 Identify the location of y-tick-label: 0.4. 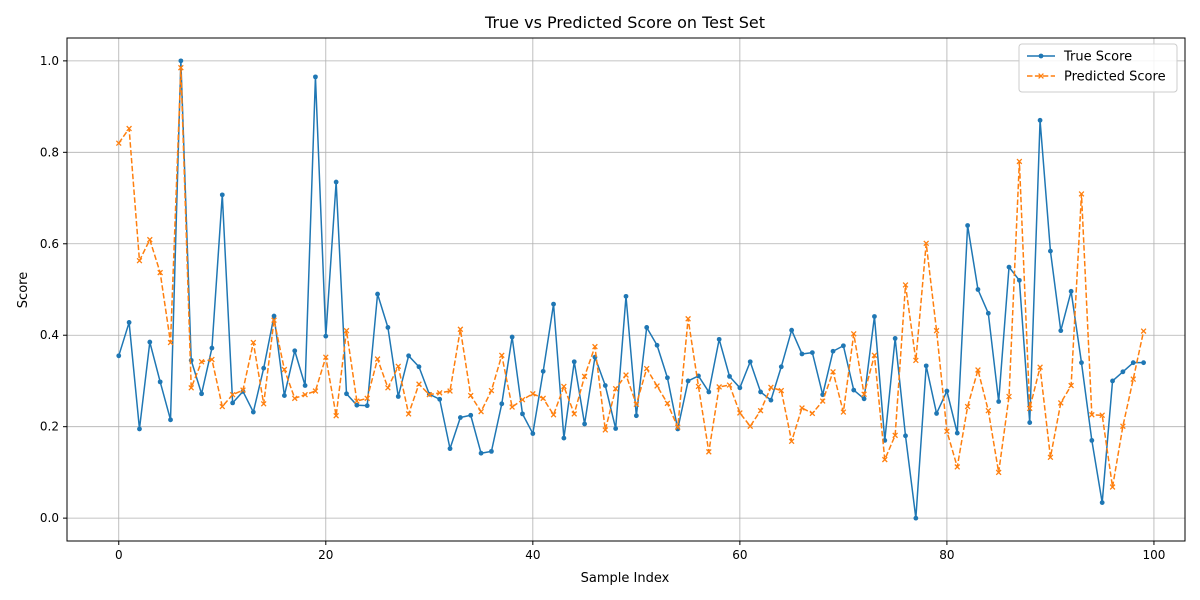
(49, 335).